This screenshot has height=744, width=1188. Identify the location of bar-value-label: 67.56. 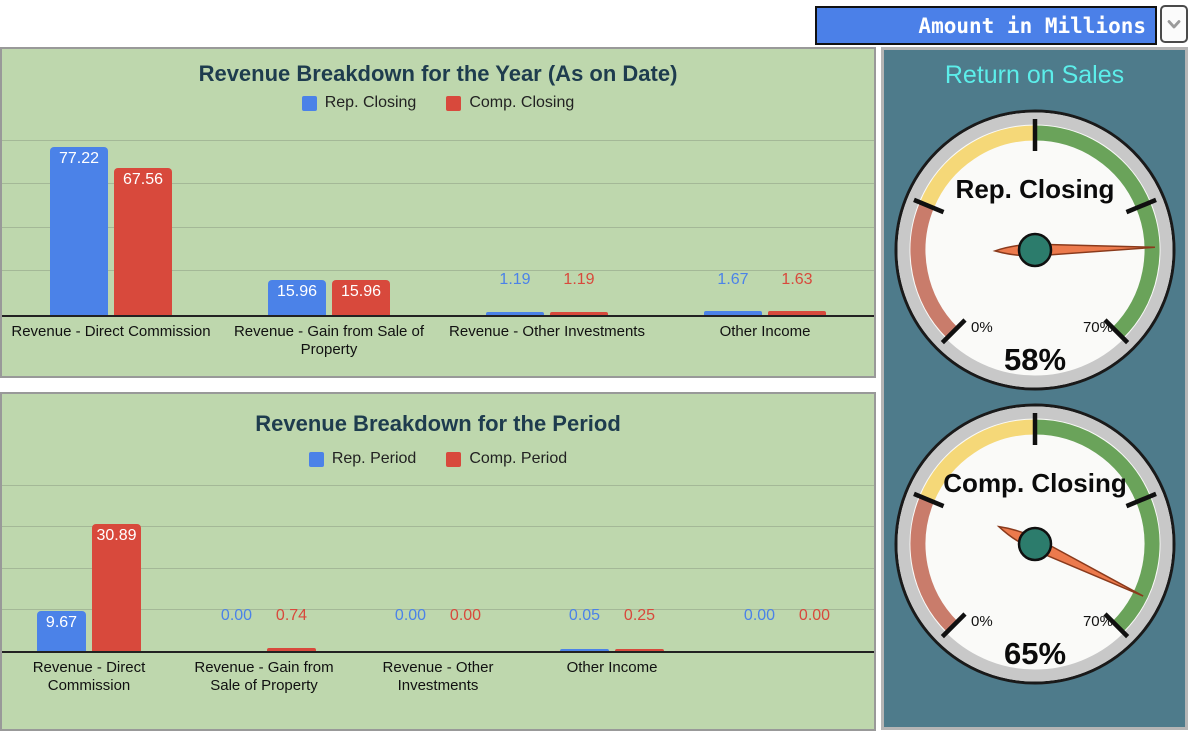
(143, 179).